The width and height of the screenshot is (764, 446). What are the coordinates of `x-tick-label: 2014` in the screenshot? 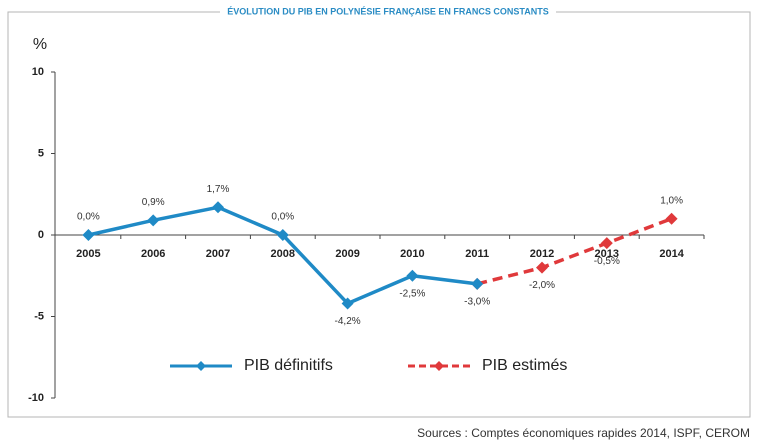 It's located at (671, 254).